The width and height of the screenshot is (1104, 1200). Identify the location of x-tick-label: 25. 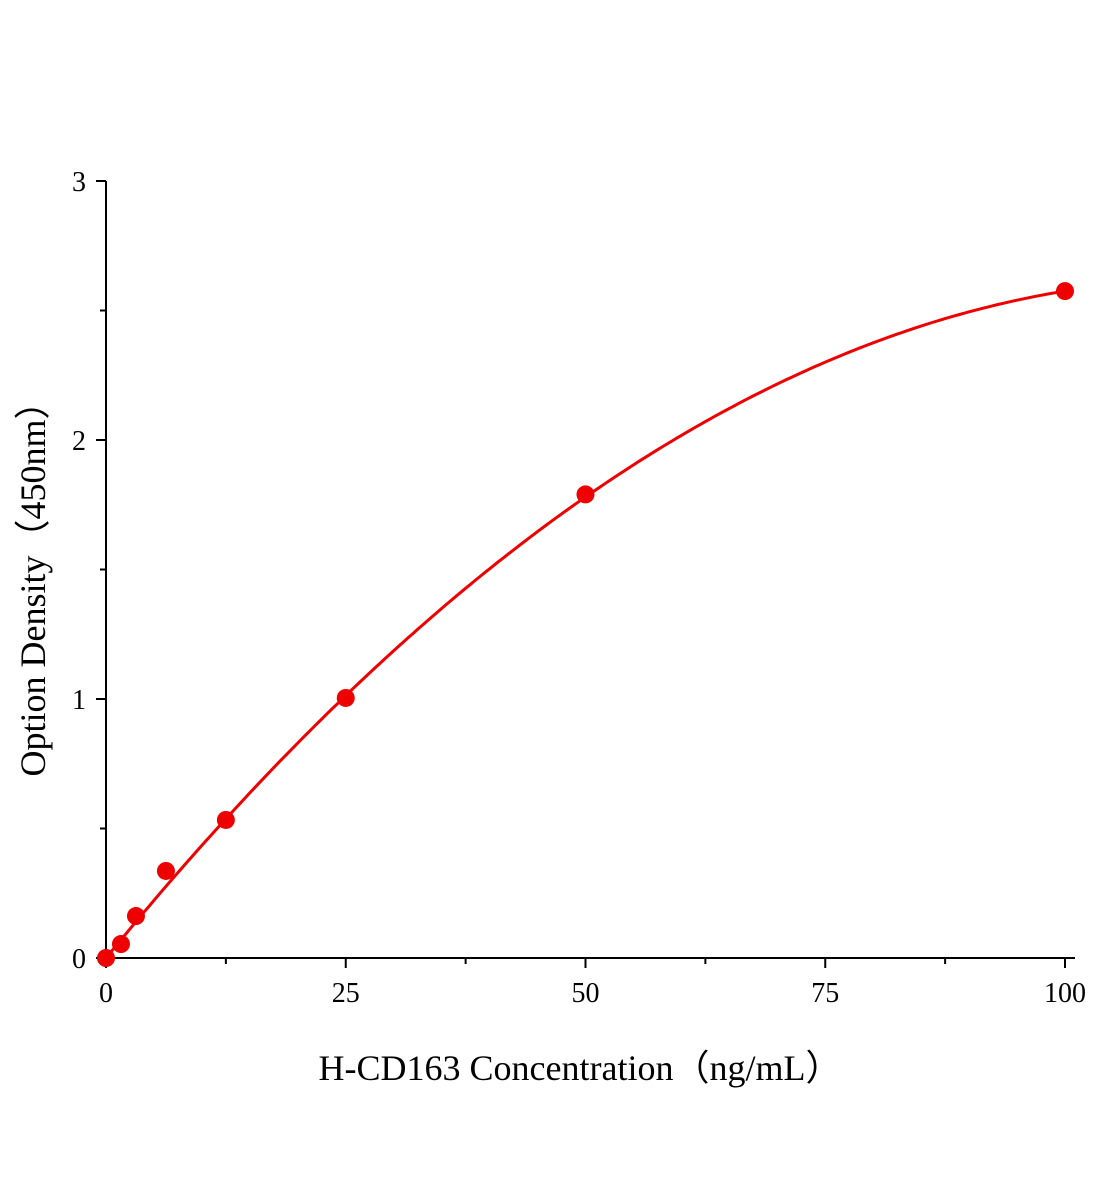
(346, 993).